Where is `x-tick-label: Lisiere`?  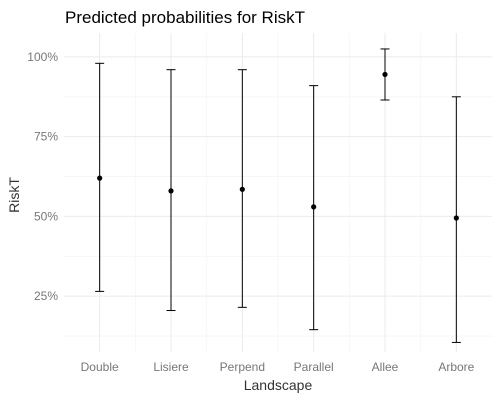
x-tick-label: Lisiere is located at coordinates (171, 367).